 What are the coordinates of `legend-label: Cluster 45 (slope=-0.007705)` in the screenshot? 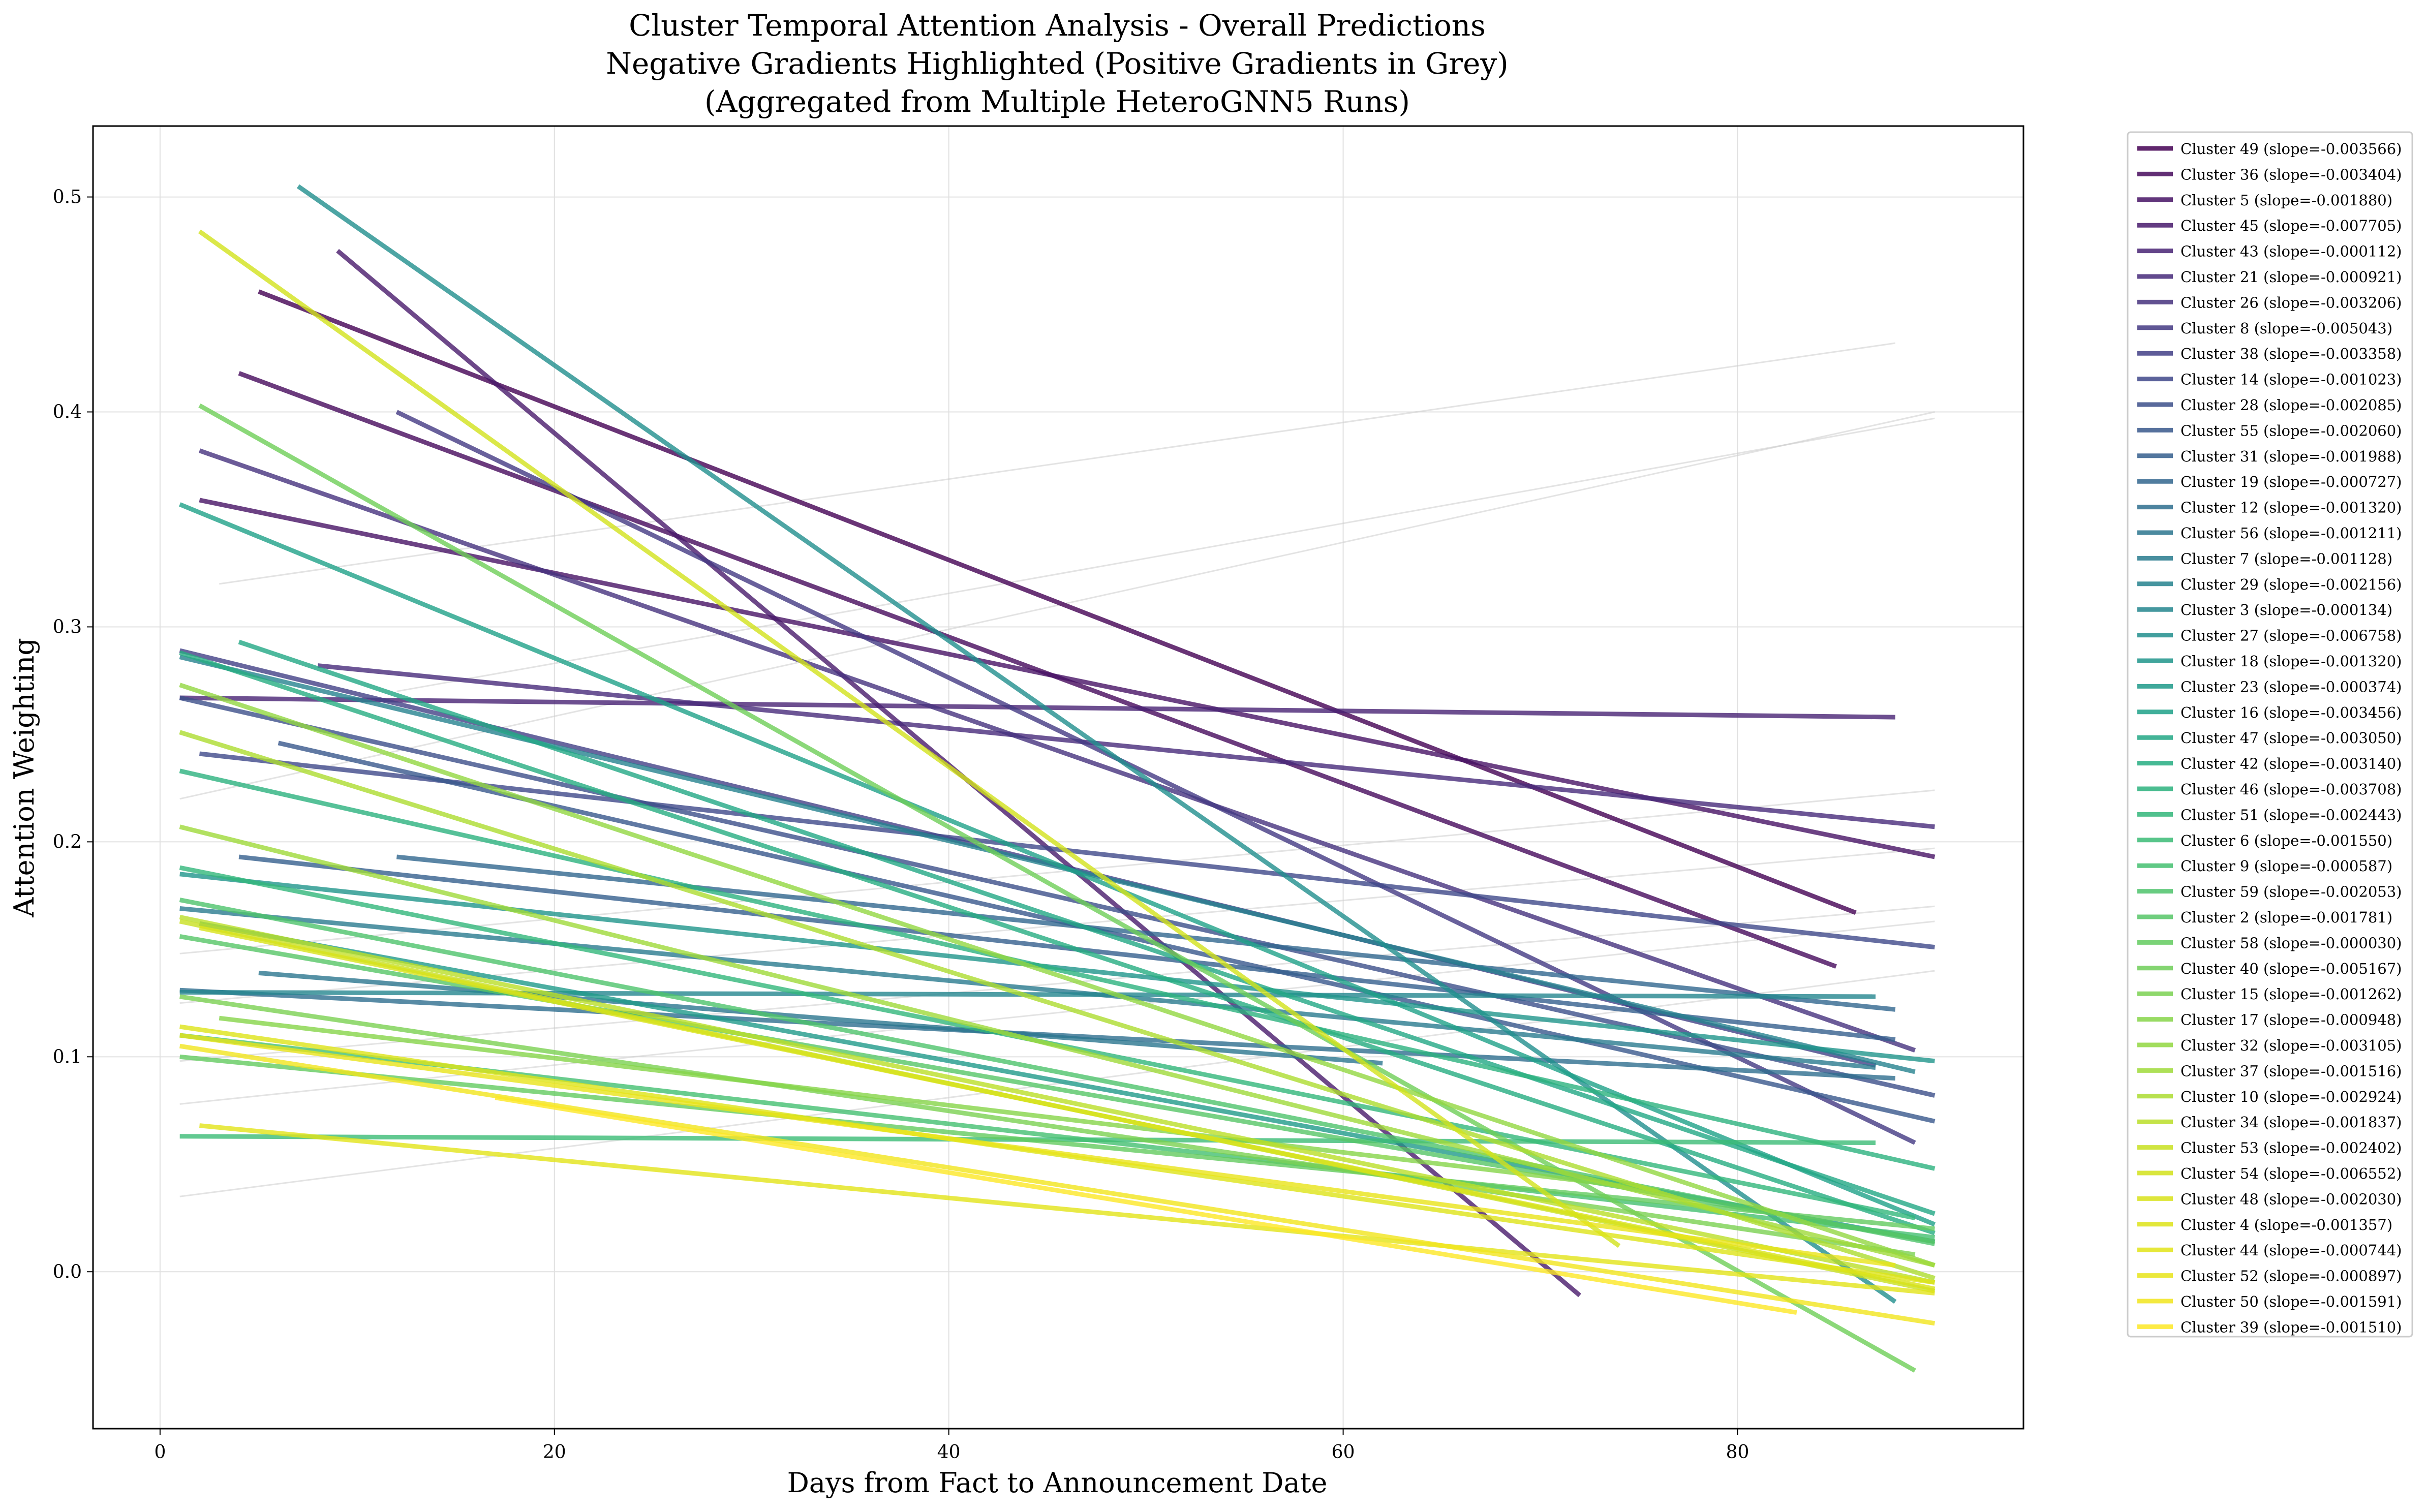 It's located at (2291, 225).